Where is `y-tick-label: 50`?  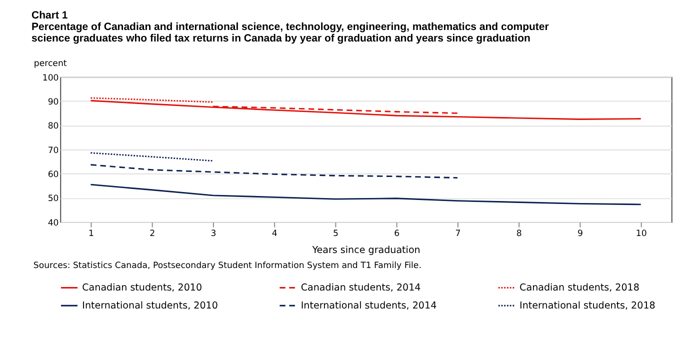
y-tick-label: 50 is located at coordinates (53, 199).